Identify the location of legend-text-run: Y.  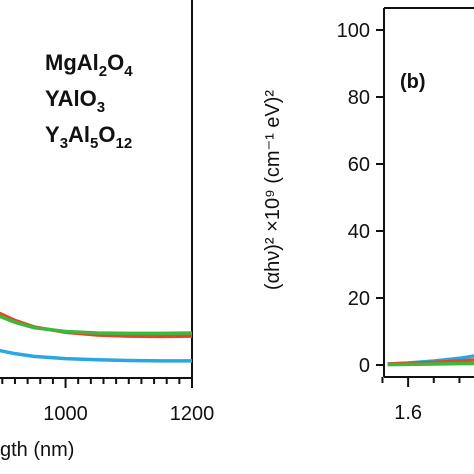
(52, 134).